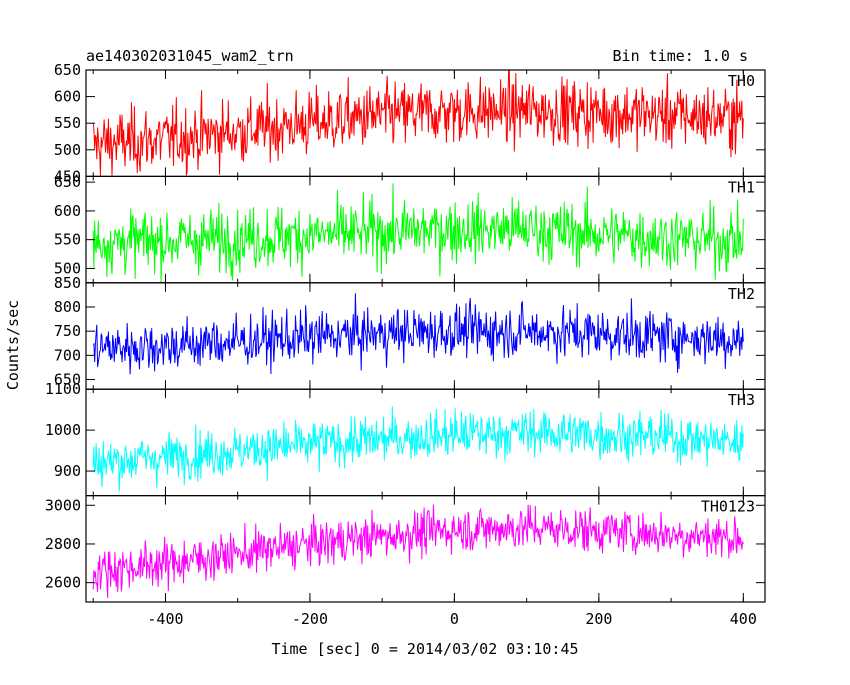 This screenshot has height=685, width=850. What do you see at coordinates (63, 505) in the screenshot?
I see `y-tick-label: 3000` at bounding box center [63, 505].